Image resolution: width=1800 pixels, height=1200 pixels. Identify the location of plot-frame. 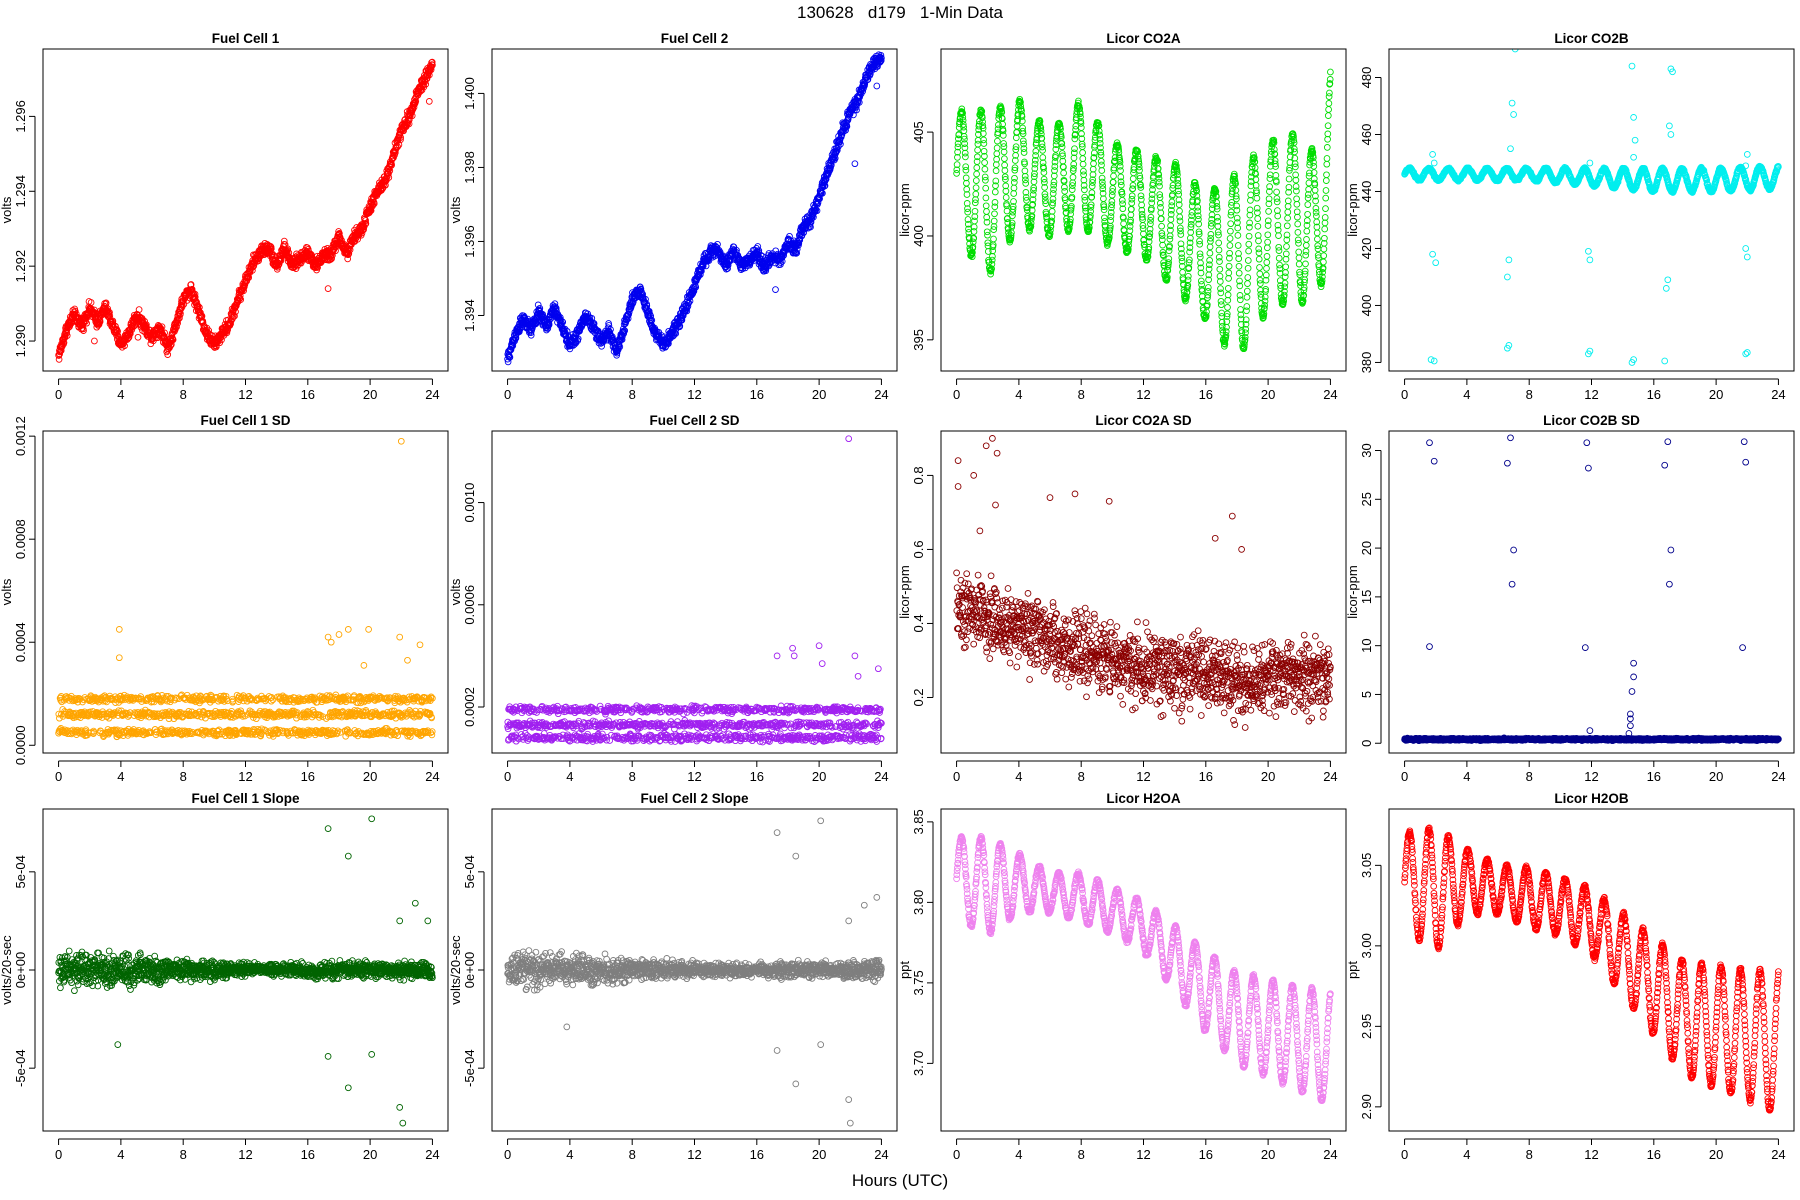
(1143, 210).